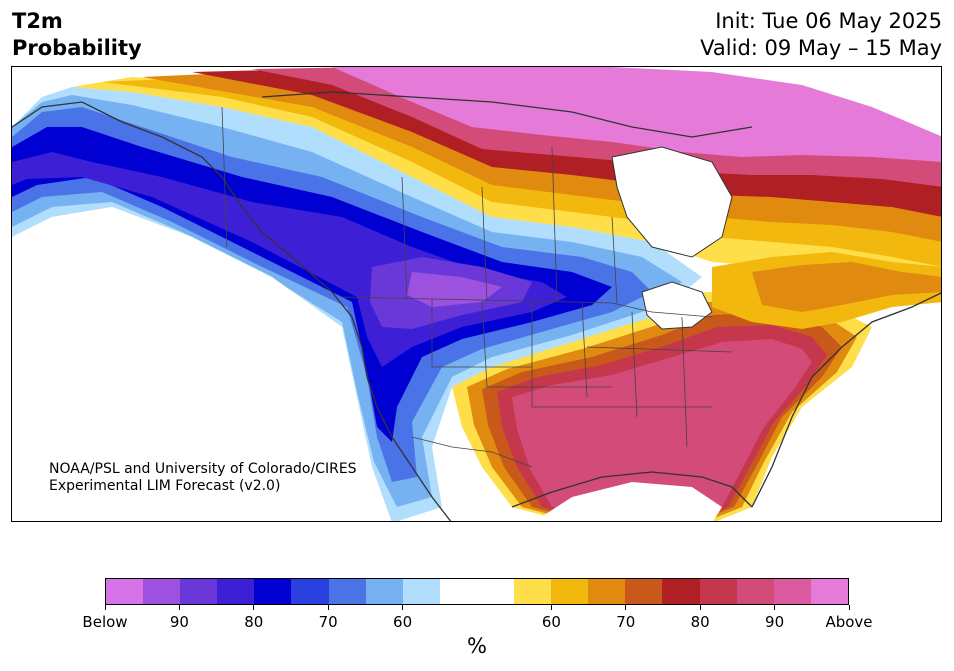  What do you see at coordinates (677, 305) in the screenshot?
I see `great-lakes` at bounding box center [677, 305].